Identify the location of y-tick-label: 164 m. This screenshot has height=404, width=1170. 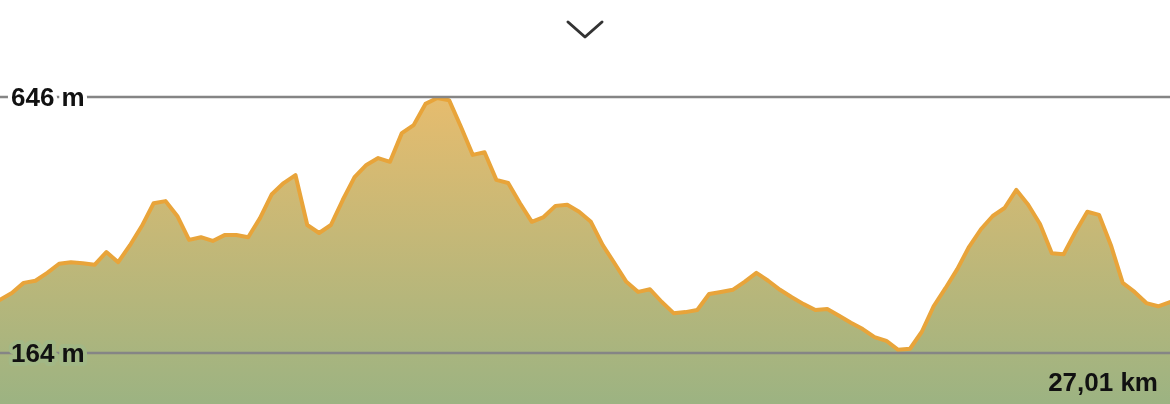
(48, 353).